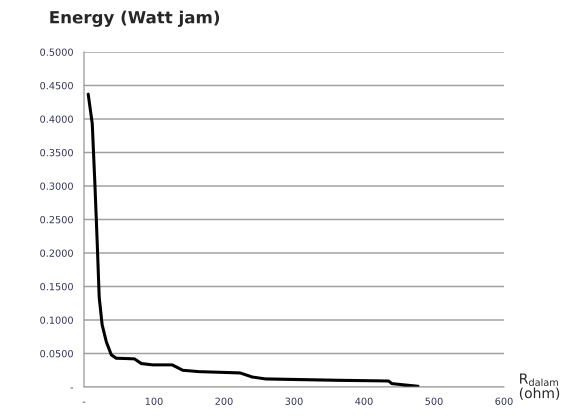 The height and width of the screenshot is (417, 587). What do you see at coordinates (56, 152) in the screenshot?
I see `y-tick-label: 0.3500` at bounding box center [56, 152].